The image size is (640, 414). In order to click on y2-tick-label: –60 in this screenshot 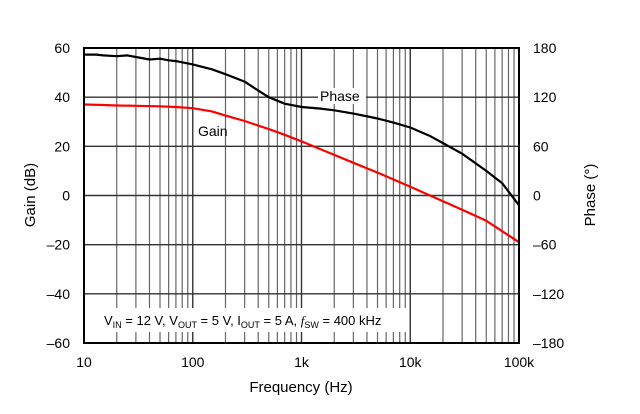, I will do `click(545, 245)`.